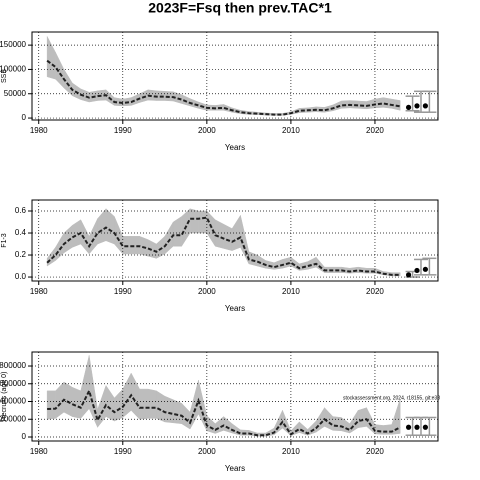 Image resolution: width=480 pixels, height=480 pixels. I want to click on plot-frame, so click(235, 240).